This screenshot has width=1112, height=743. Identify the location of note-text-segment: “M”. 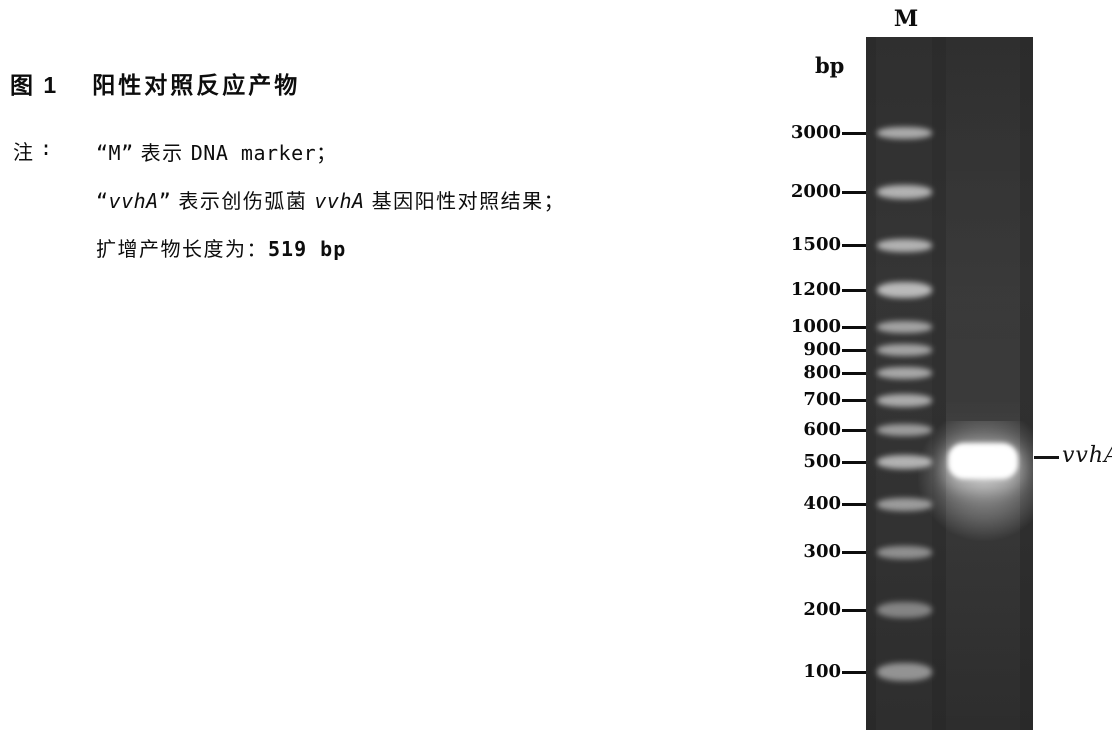
(115, 153).